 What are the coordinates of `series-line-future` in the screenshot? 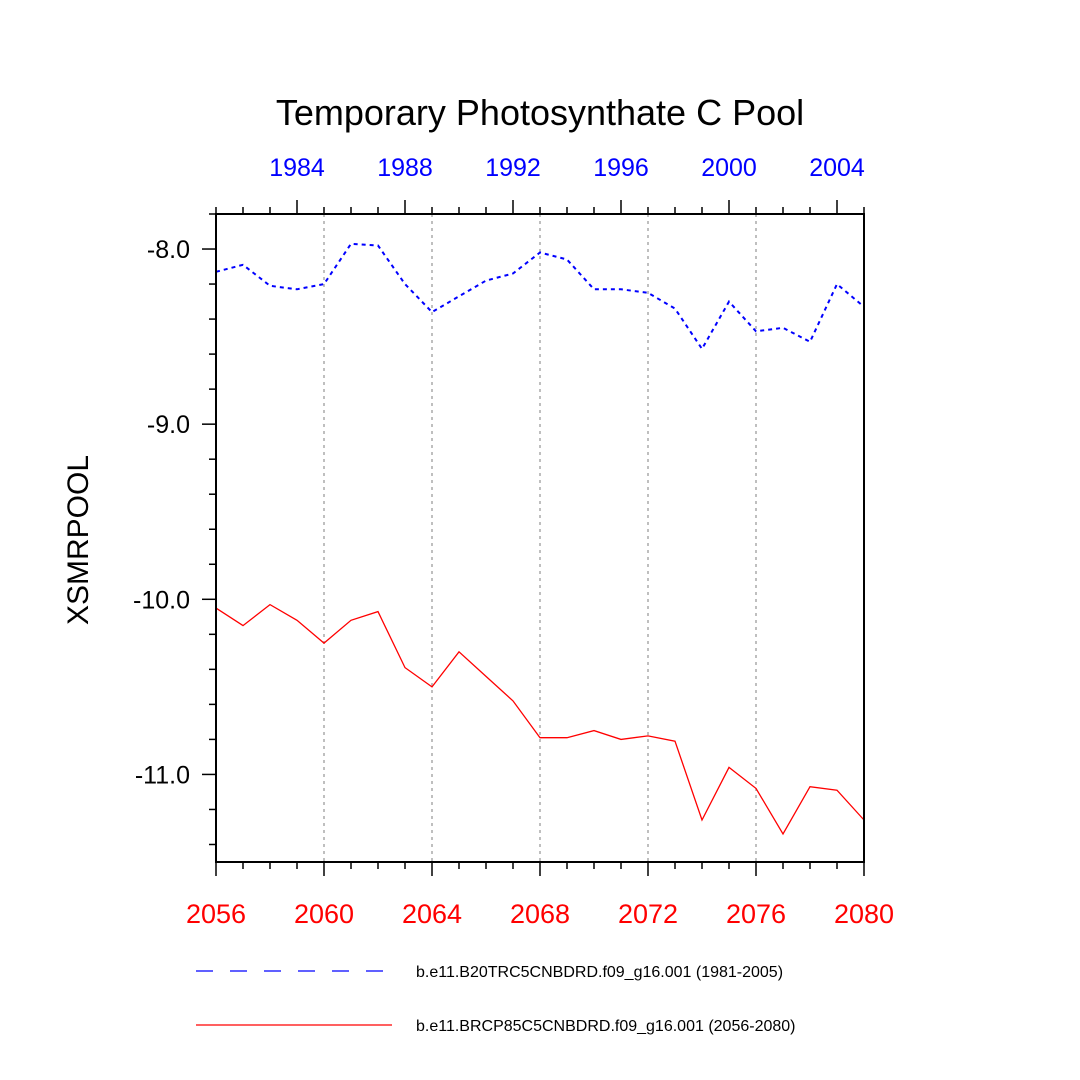 It's located at (540, 719).